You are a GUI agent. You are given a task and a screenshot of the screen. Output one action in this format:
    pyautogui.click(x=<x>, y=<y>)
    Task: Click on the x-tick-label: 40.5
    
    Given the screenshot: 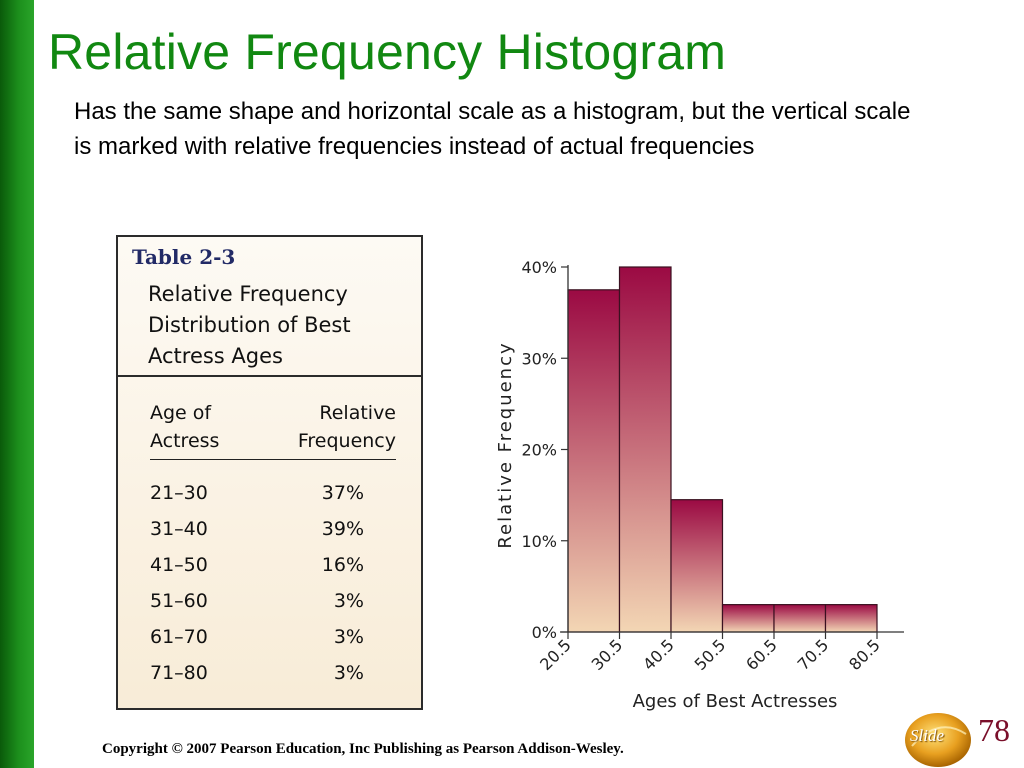 What is the action you would take?
    pyautogui.click(x=658, y=654)
    